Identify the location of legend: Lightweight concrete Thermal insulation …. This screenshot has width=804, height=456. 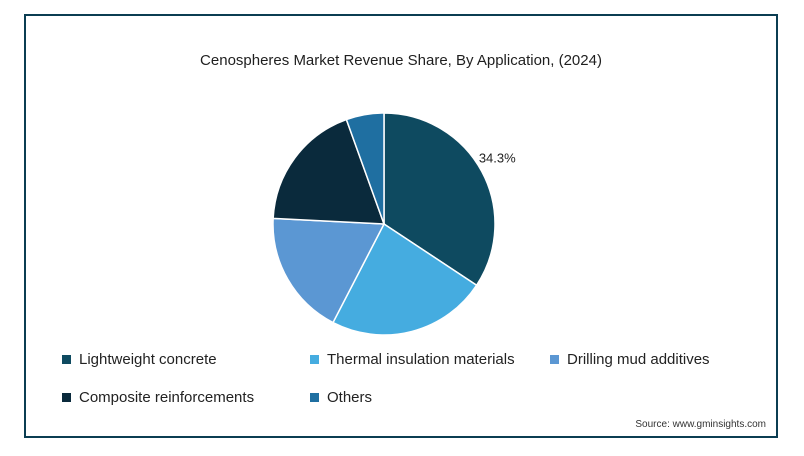
(412, 387).